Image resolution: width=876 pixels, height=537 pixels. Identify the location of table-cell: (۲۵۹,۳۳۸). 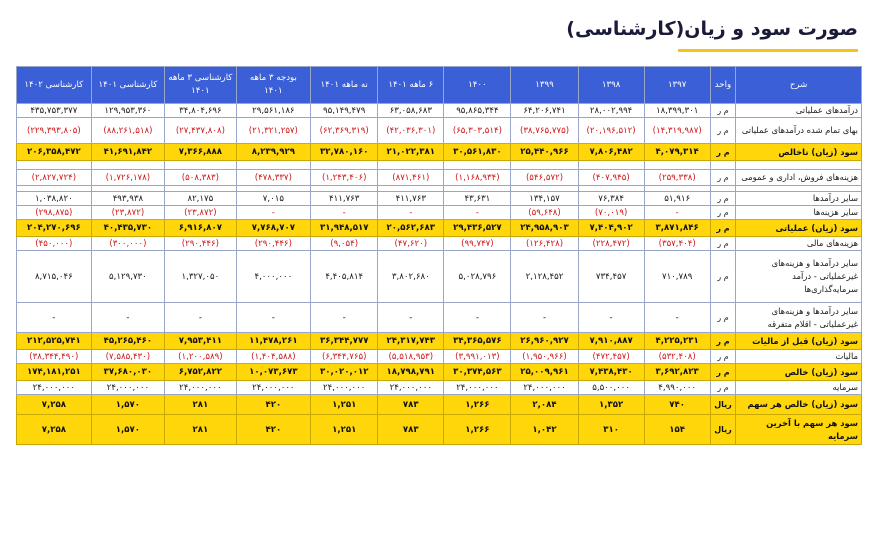
(677, 177).